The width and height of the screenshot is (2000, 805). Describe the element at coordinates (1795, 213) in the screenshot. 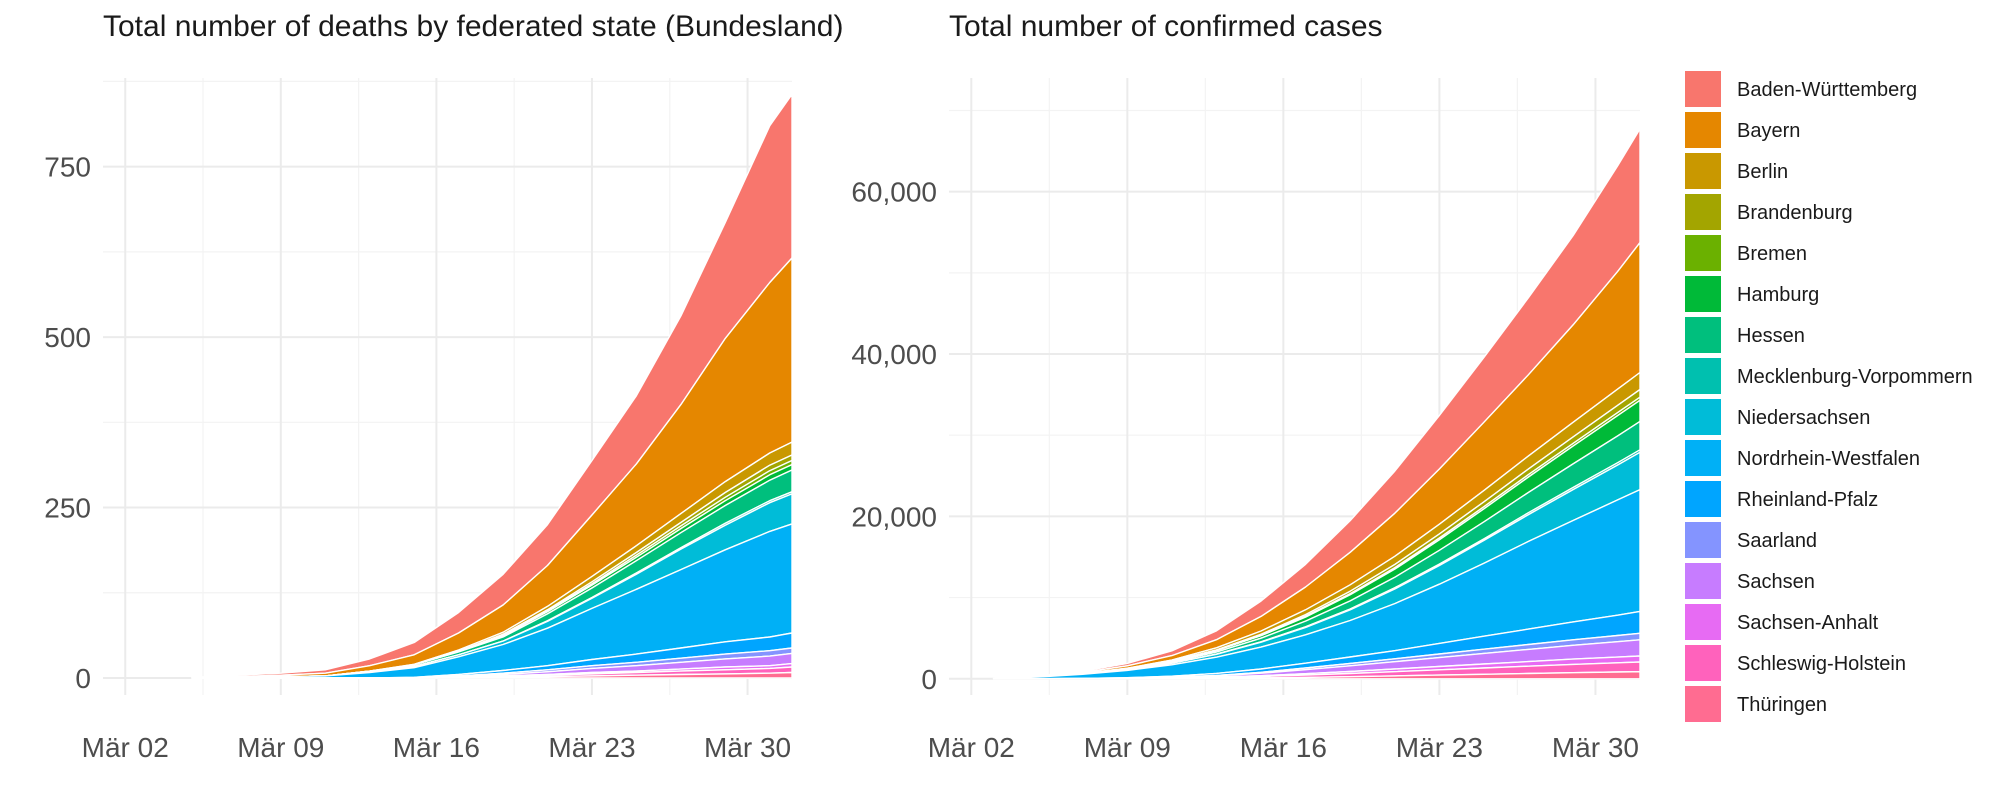

I see `legend-label-brandenburg: Brandenburg` at that location.